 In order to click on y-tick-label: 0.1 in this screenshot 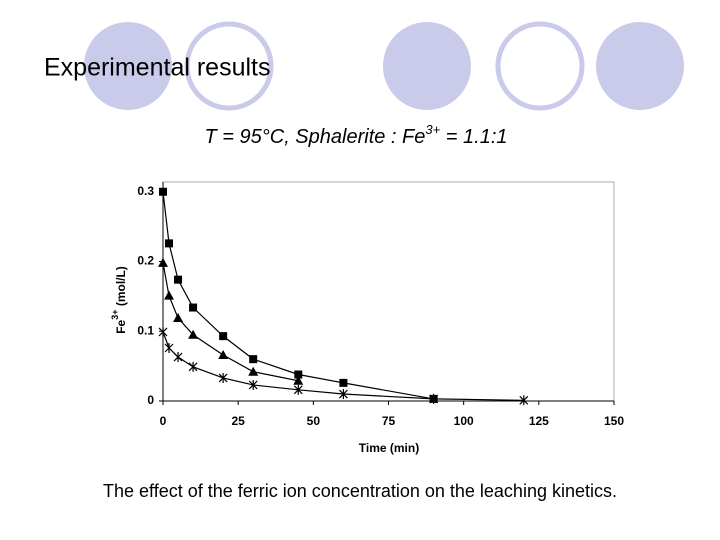, I will do `click(145, 330)`.